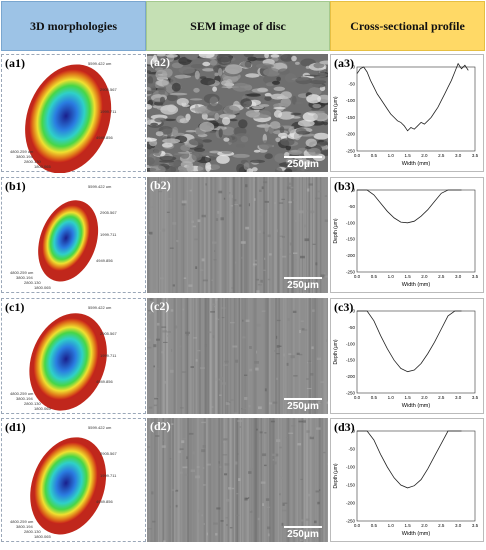  Describe the element at coordinates (238, 26) in the screenshot. I see `header-sem-image: SEM image of disc` at that location.